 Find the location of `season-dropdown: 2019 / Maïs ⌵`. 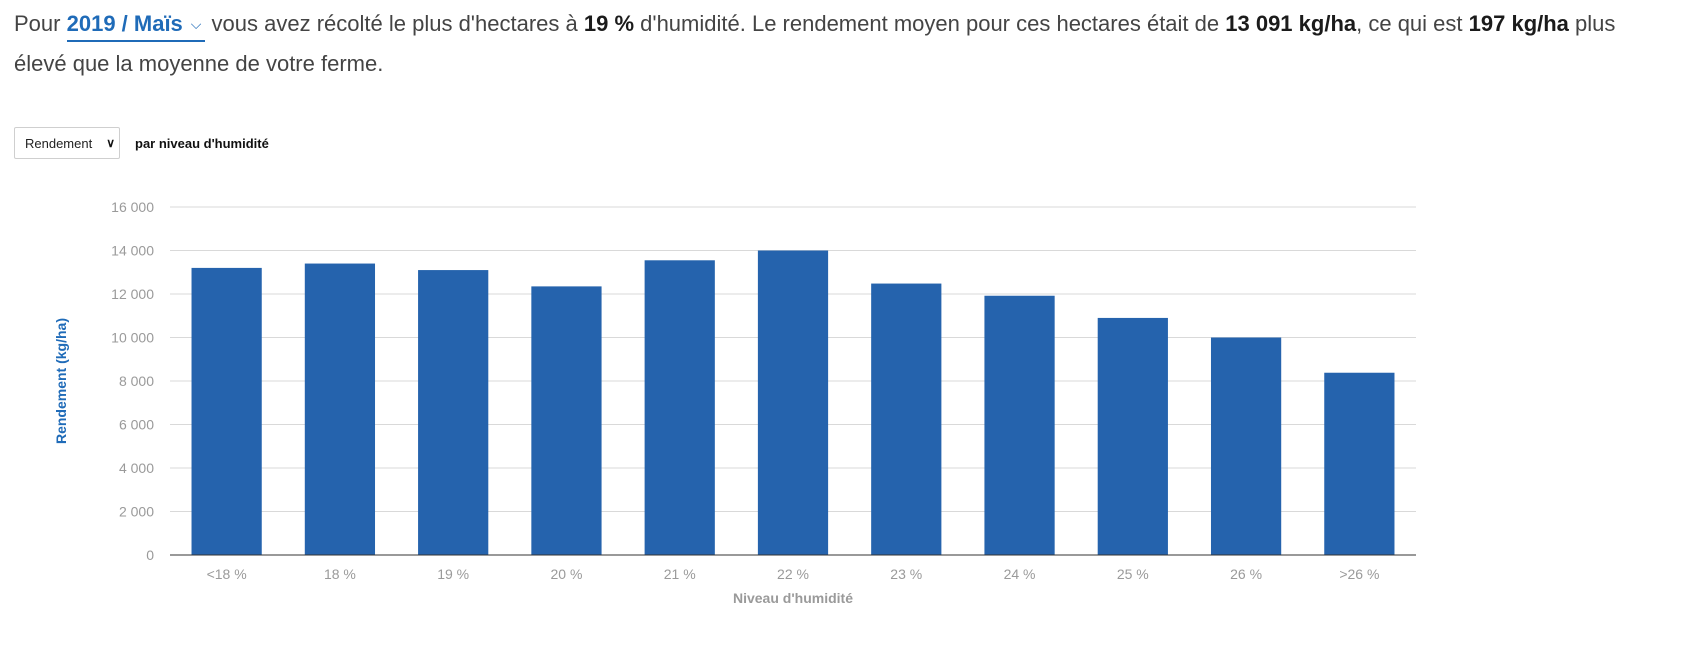

season-dropdown: 2019 / Maïs ⌵ is located at coordinates (136, 25).